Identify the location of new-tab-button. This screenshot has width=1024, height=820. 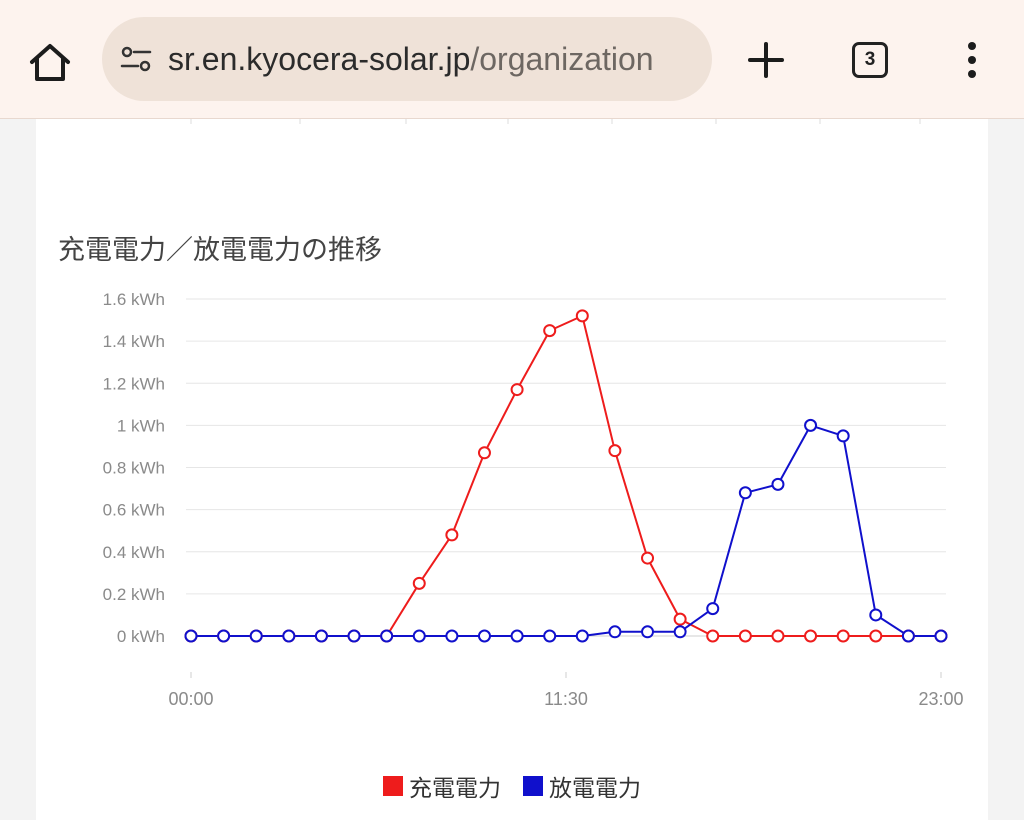
(766, 60).